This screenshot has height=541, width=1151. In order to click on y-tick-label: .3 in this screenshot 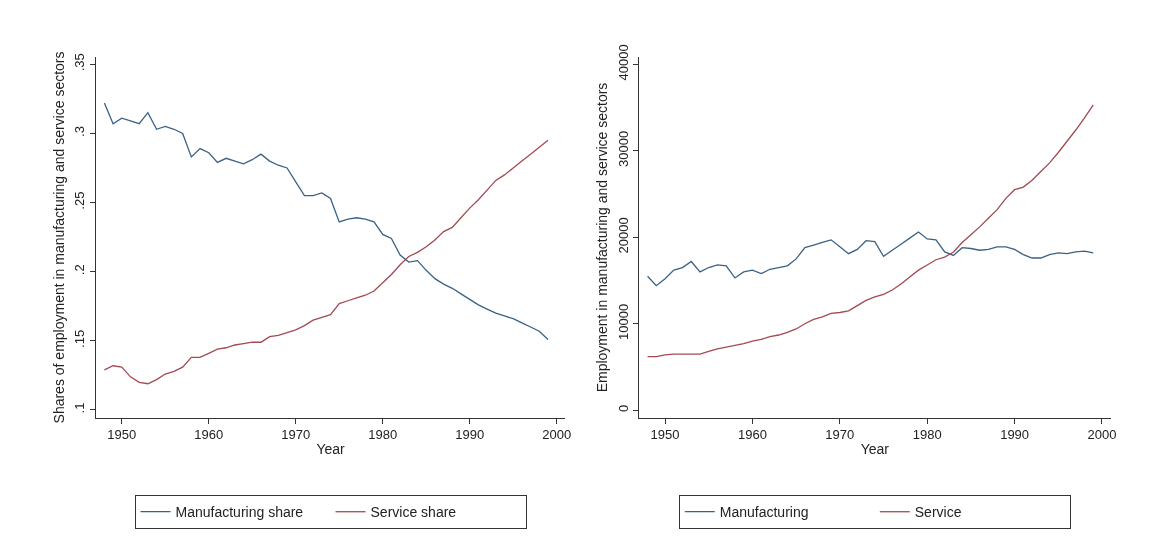, I will do `click(80, 131)`.